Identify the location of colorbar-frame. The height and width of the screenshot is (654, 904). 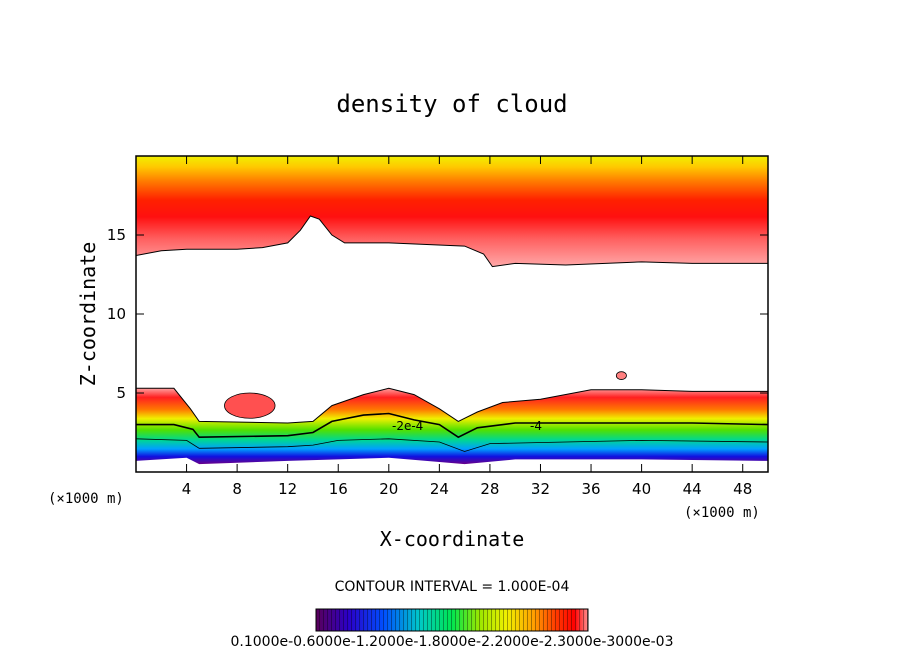
(452, 620).